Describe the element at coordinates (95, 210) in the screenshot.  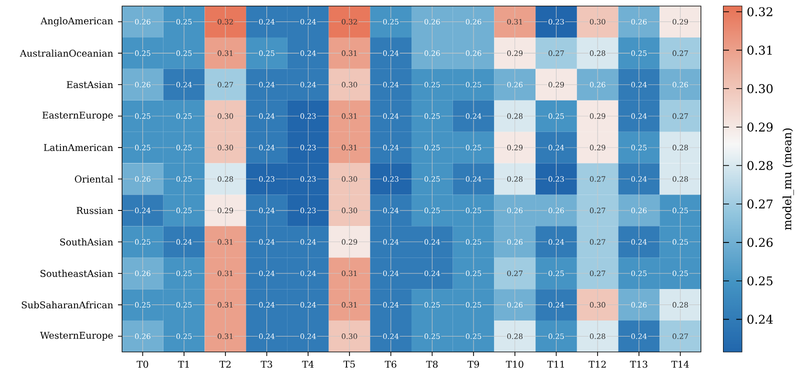
I see `y-tick-label: Russian` at that location.